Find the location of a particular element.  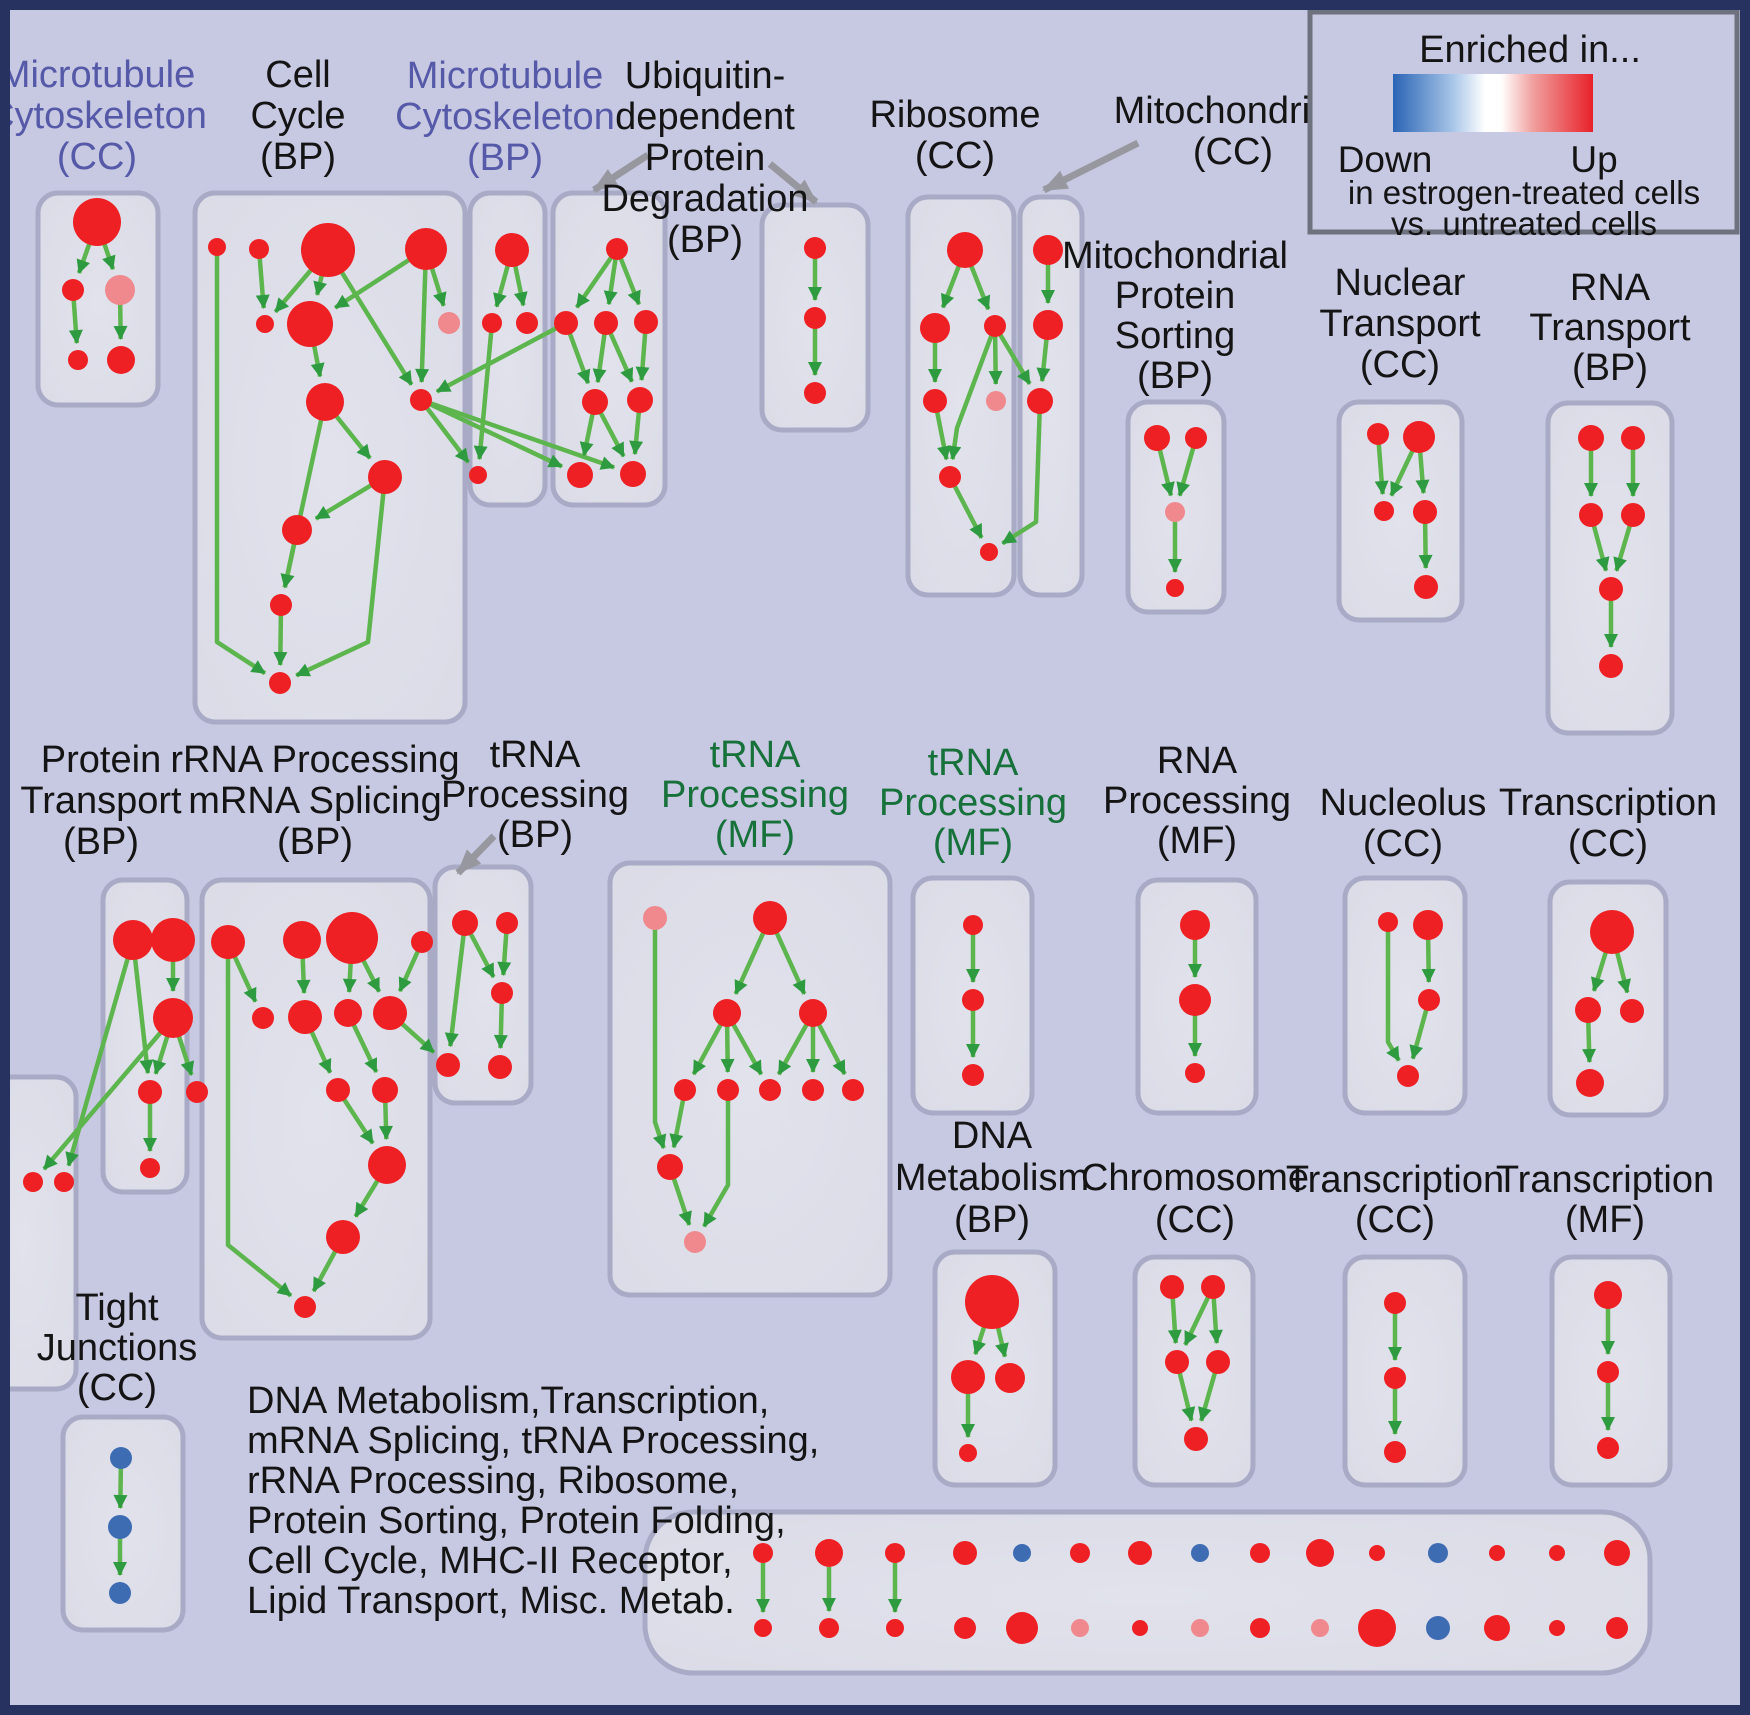

node-e4 is located at coordinates (813, 1013).